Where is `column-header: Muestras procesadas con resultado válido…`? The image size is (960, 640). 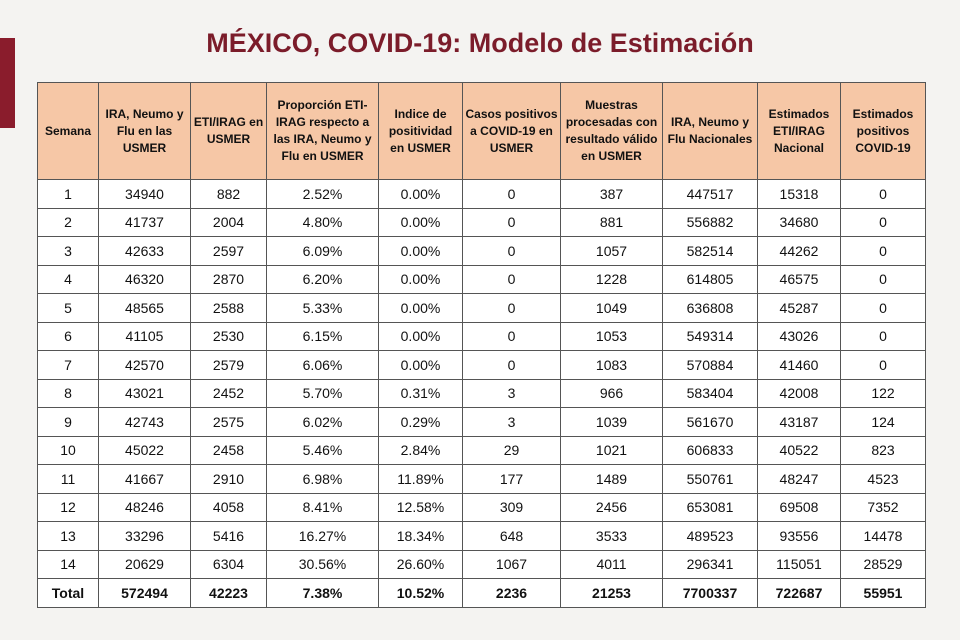 column-header: Muestras procesadas con resultado válido… is located at coordinates (611, 131).